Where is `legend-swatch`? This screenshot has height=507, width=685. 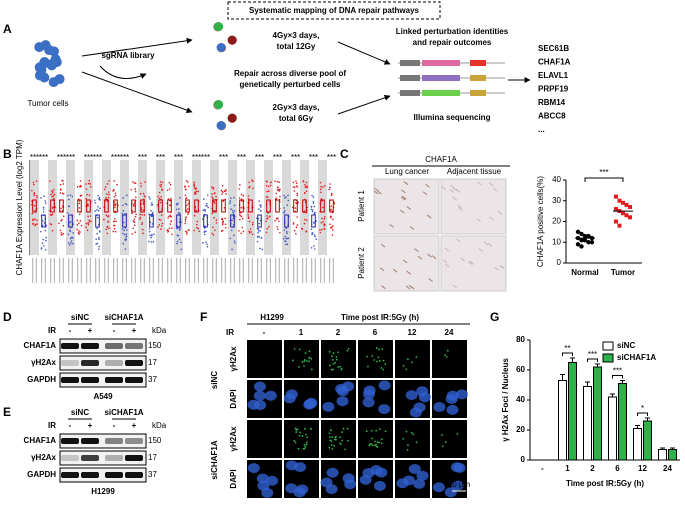
legend-swatch is located at coordinates (608, 346).